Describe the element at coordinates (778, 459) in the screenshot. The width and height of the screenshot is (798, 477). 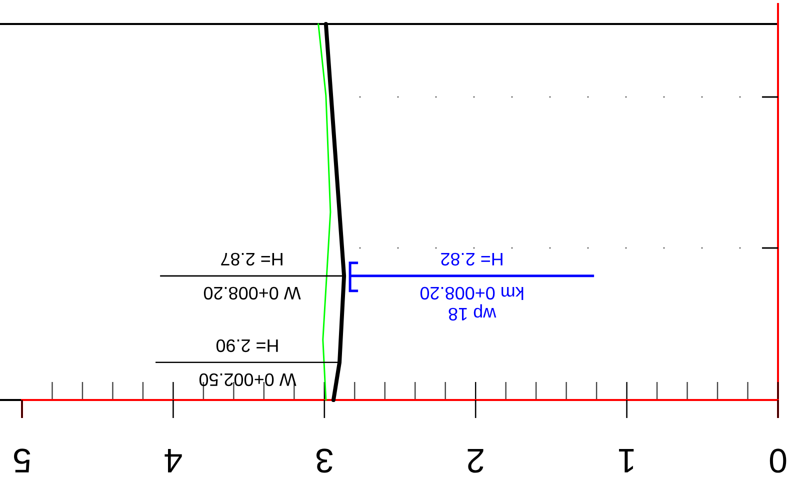
I see `x-tick-label: 0` at that location.